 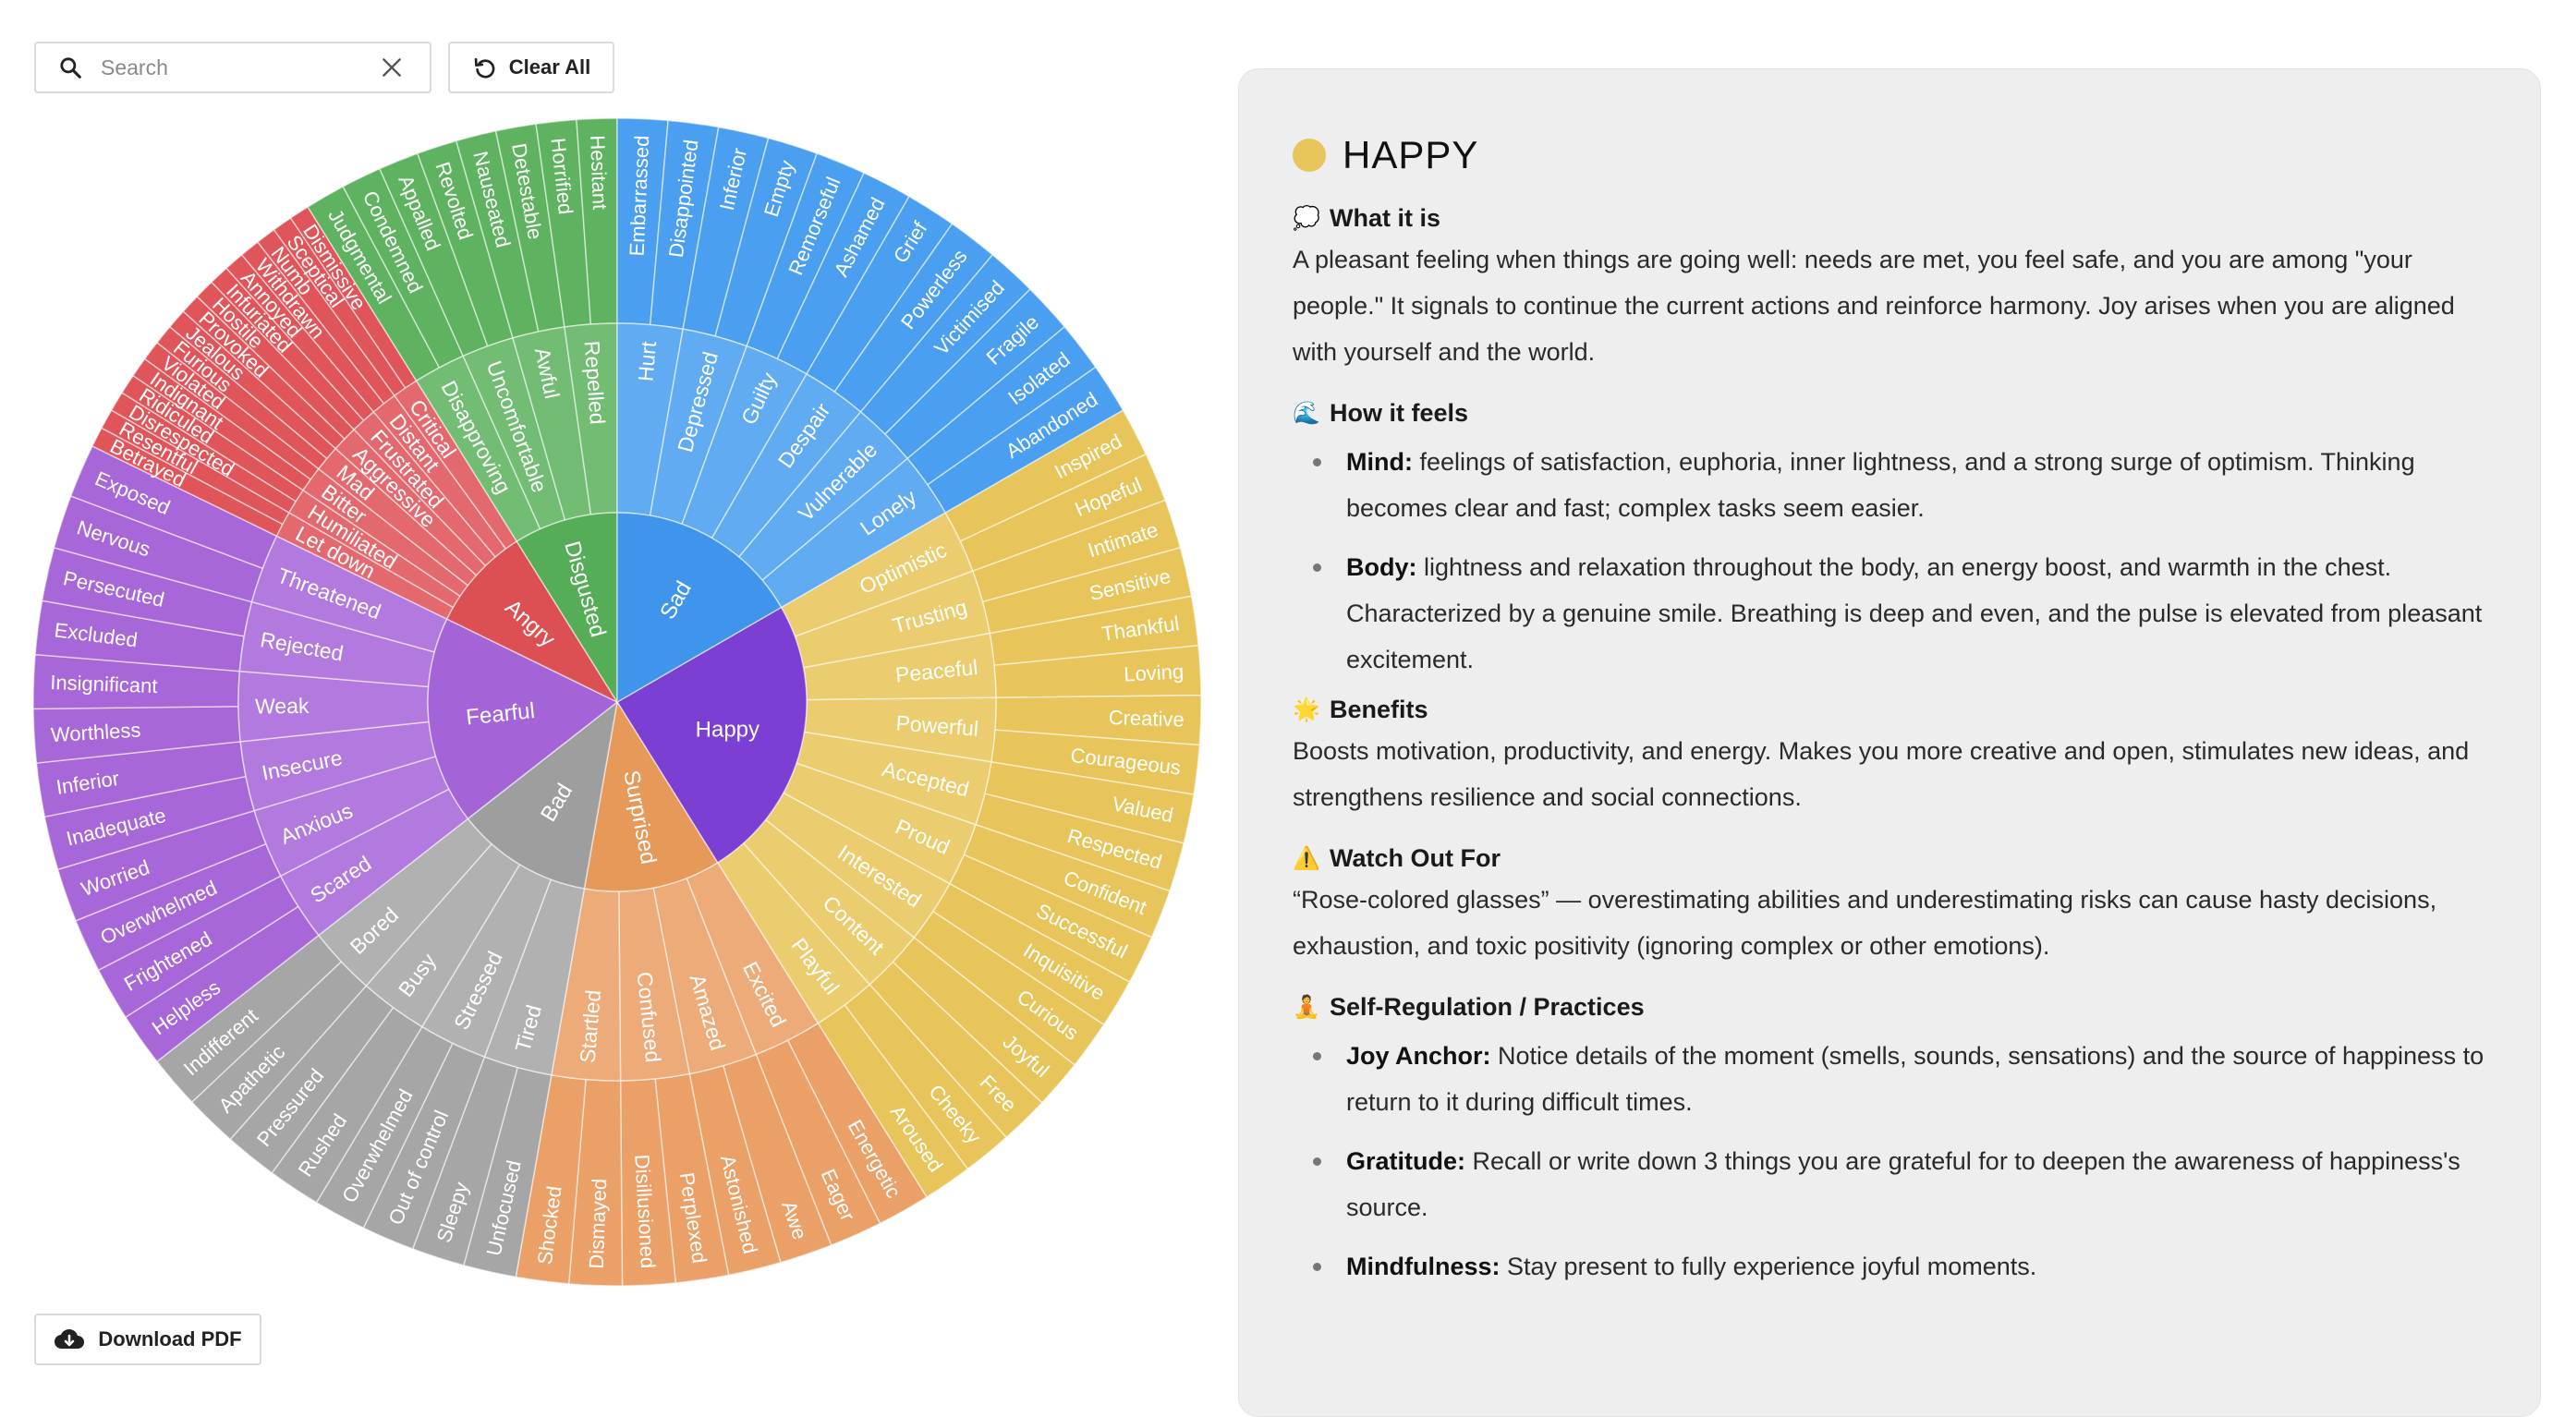 I want to click on outer-label: Hesitant, so click(x=599, y=173).